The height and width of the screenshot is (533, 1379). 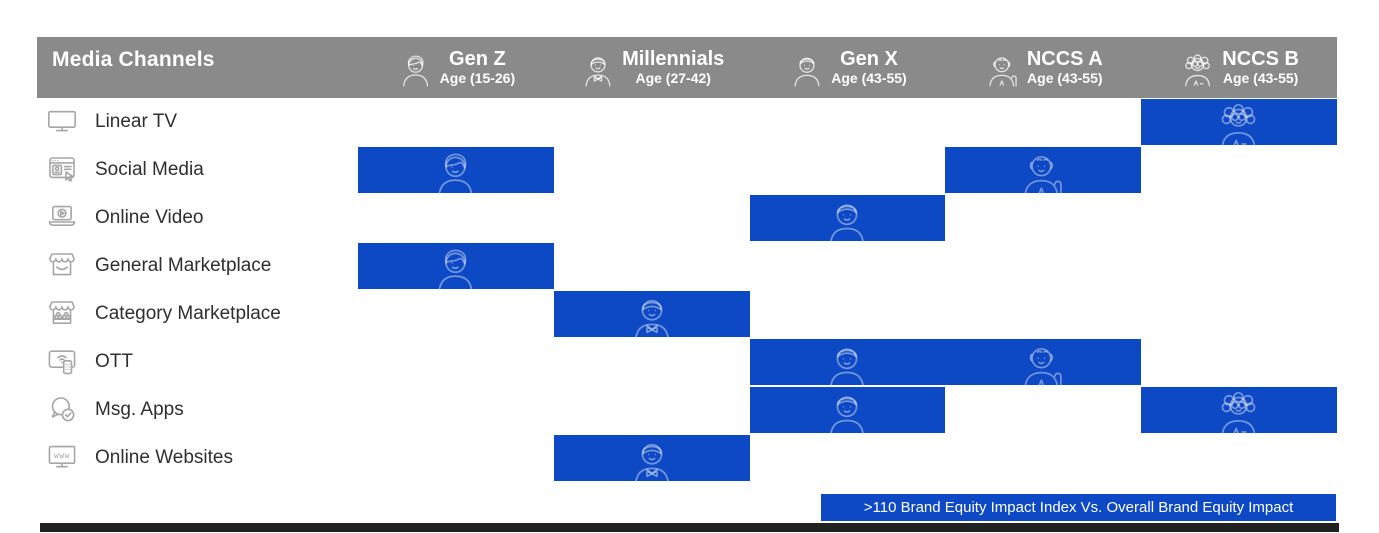 I want to click on cell-online-websites-millennials, so click(x=651, y=458).